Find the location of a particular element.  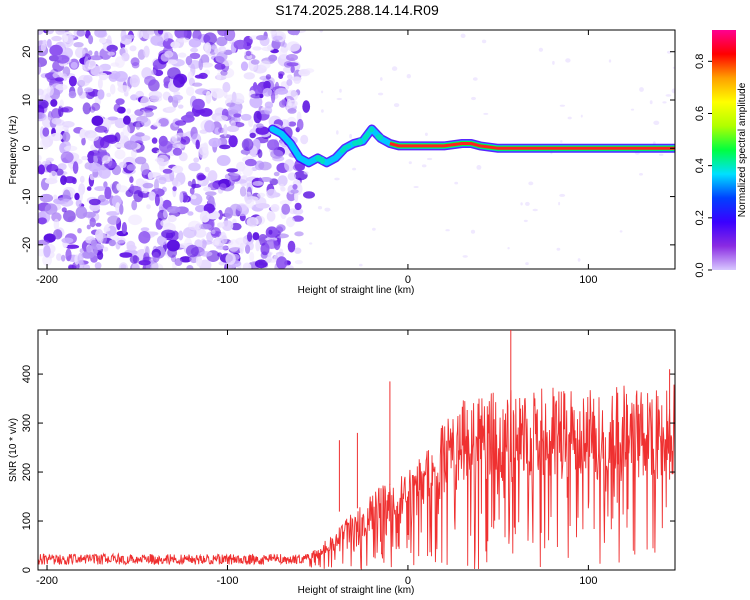

snr-x-label: Height of straight line (km) is located at coordinates (356, 590).